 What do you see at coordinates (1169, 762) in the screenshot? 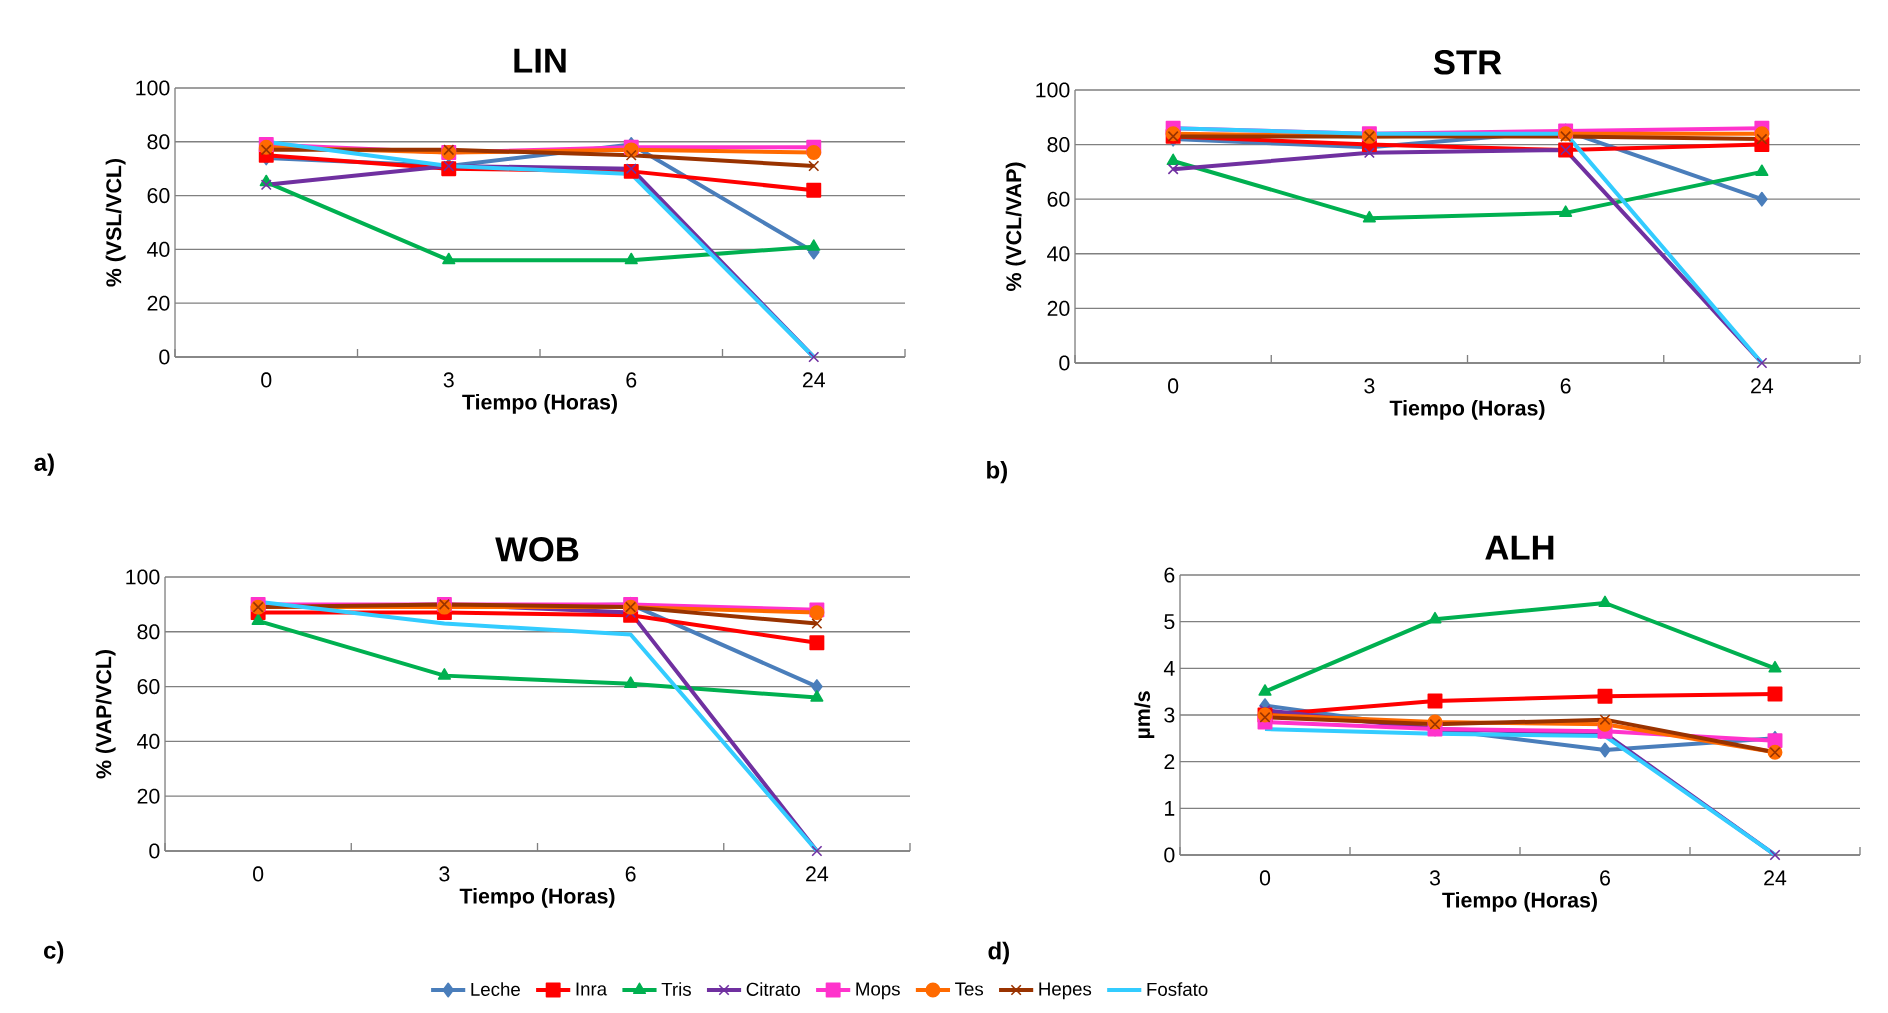
I see `y-tick-label: 2` at bounding box center [1169, 762].